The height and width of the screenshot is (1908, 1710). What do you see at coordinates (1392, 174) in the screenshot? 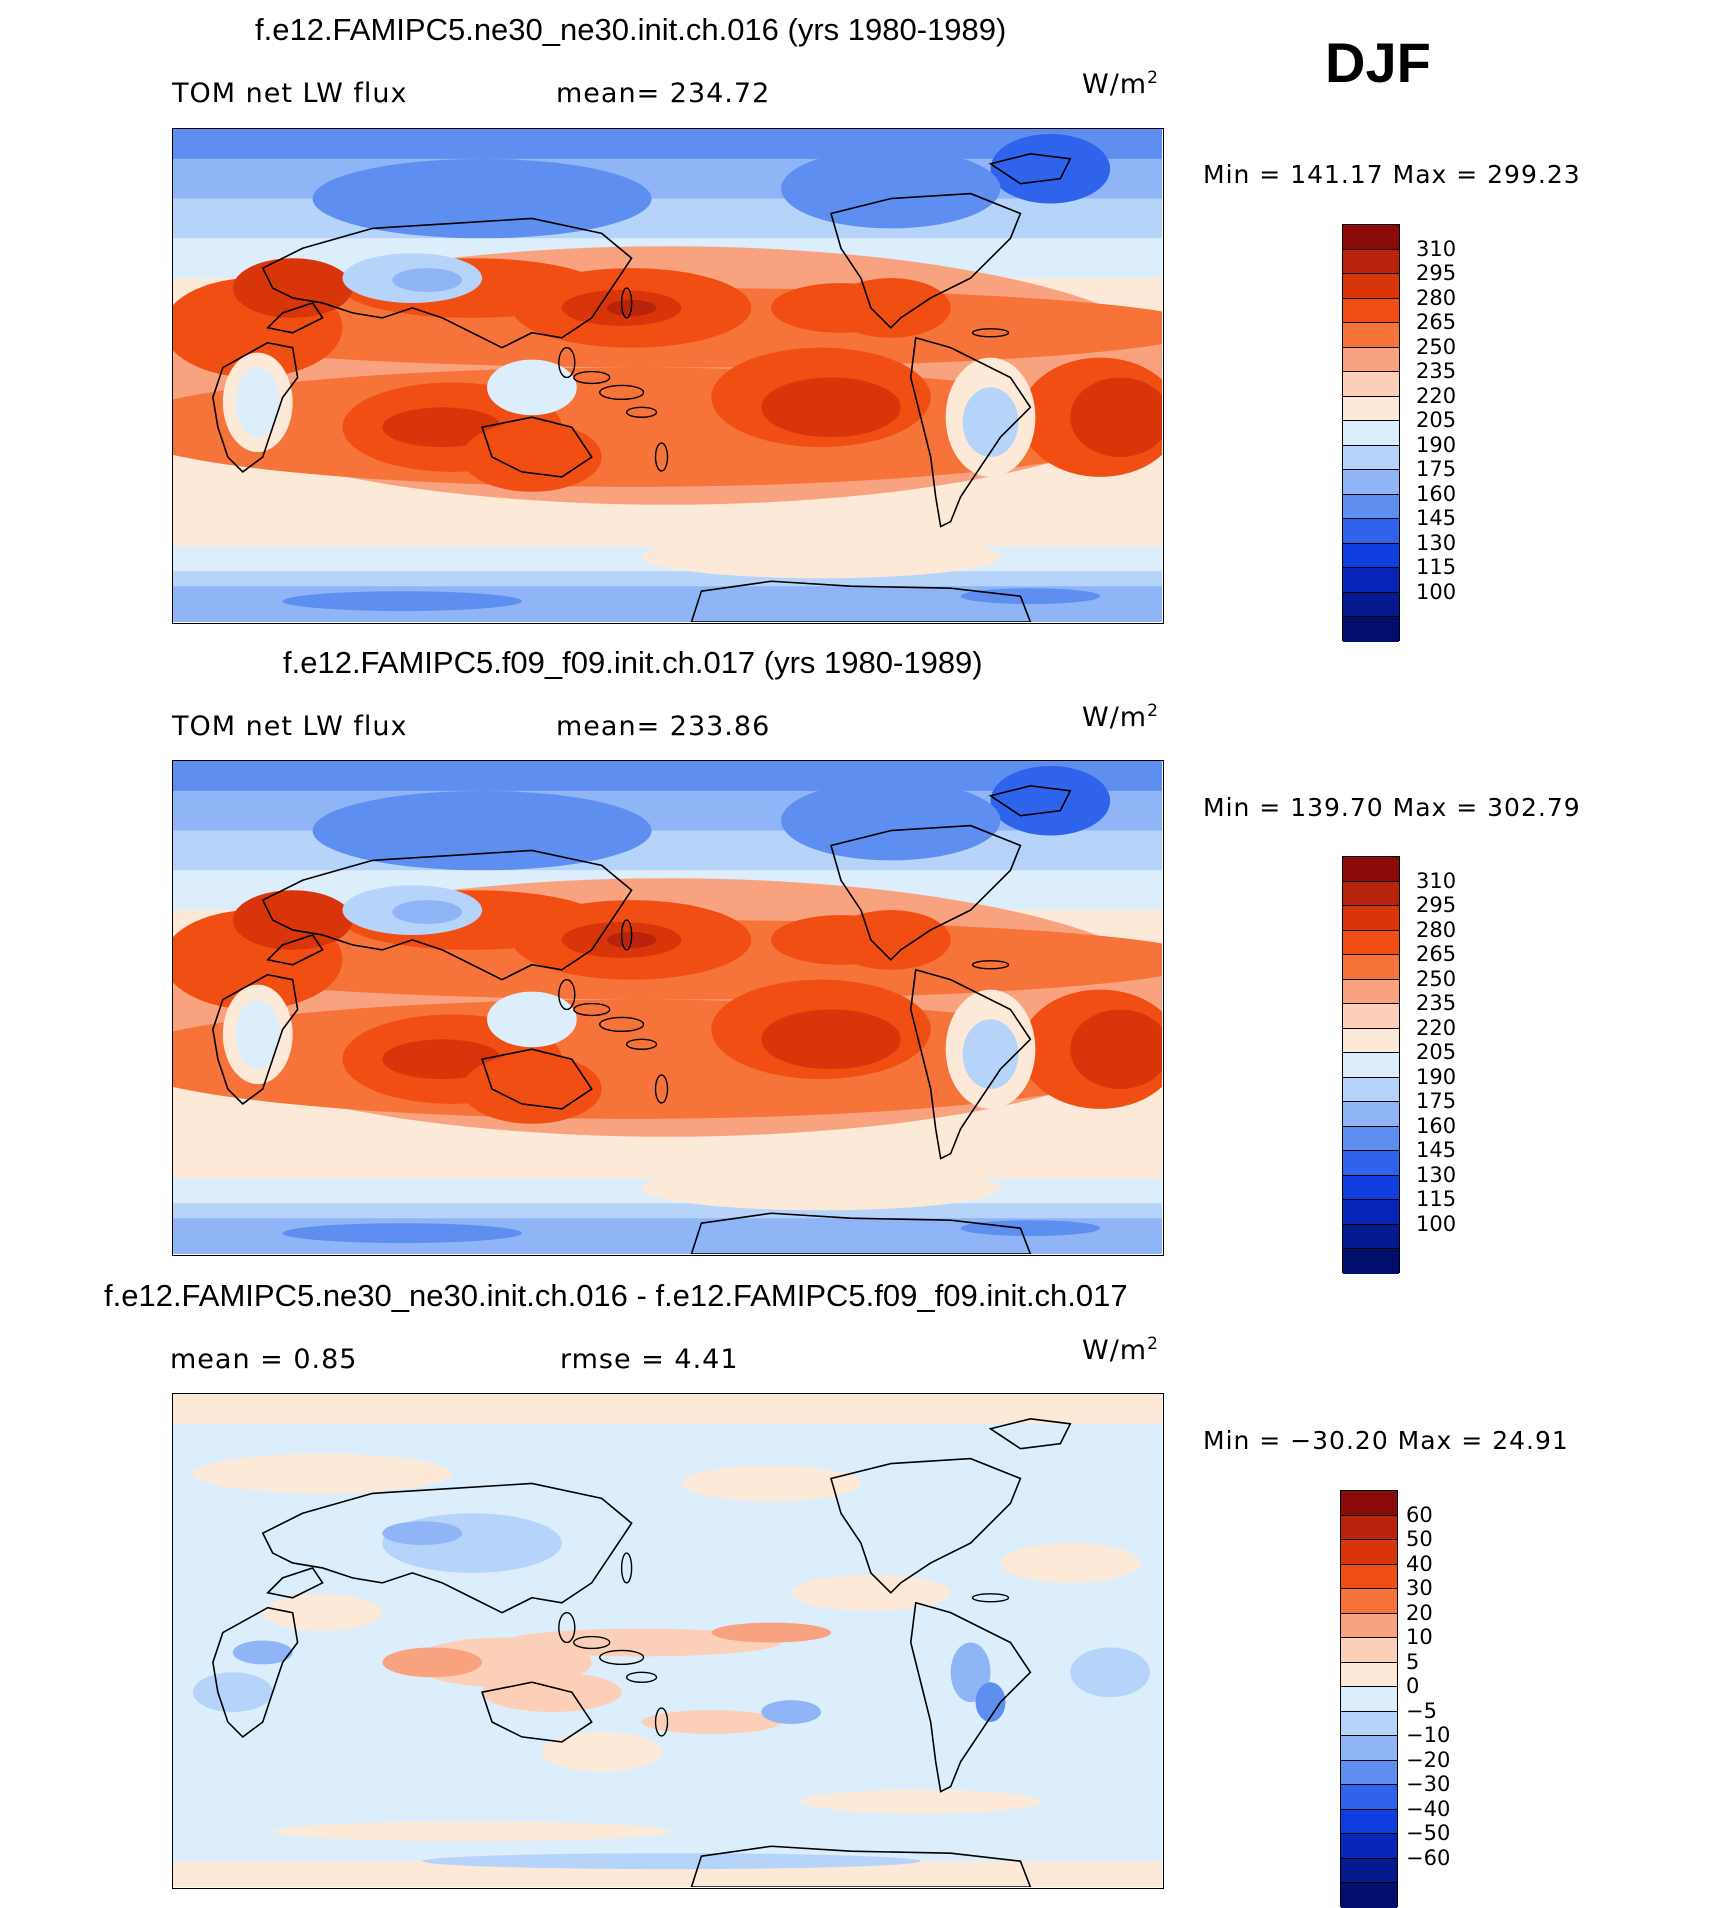
I see `panel1-minmax: Min = 141.17 Max = 299.23` at bounding box center [1392, 174].